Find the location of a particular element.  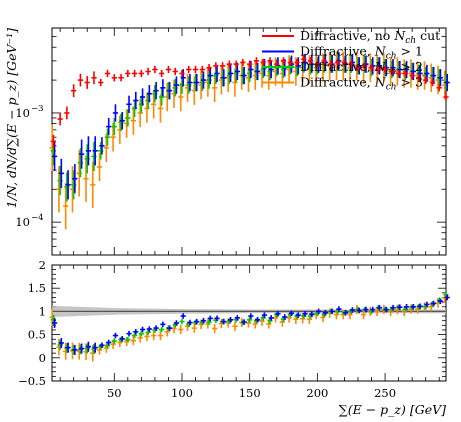

legend-entry: Diffractive, Nch > 2 is located at coordinates (342, 68).